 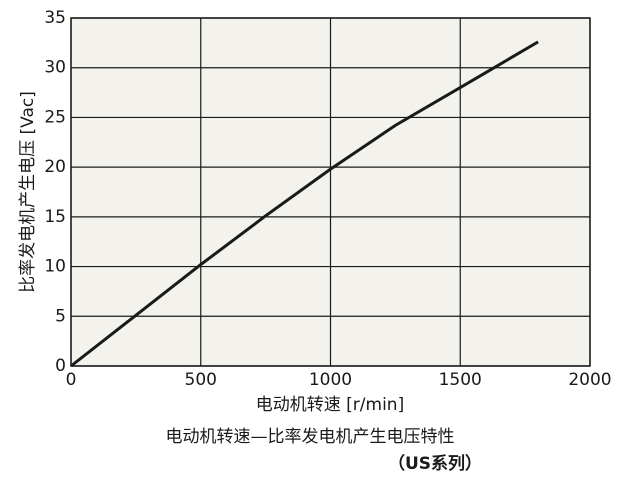 I want to click on y-tick-label: 15, so click(x=55, y=217).